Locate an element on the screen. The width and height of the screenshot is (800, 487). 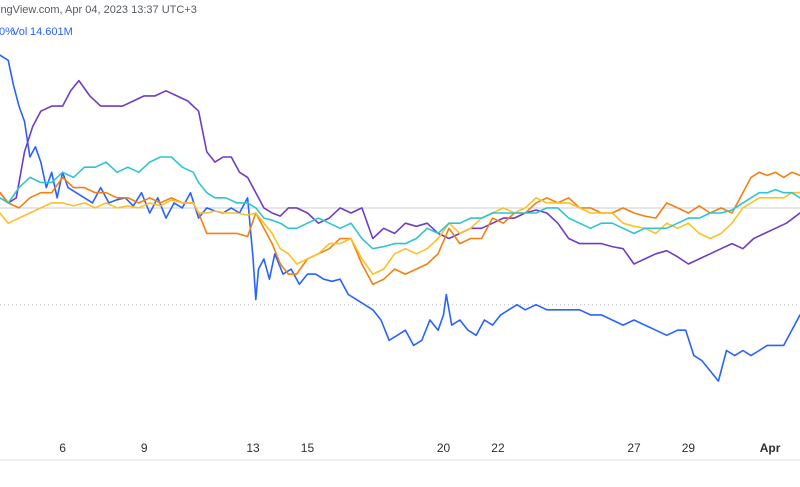
x-tick-label-15: 15 is located at coordinates (308, 448).